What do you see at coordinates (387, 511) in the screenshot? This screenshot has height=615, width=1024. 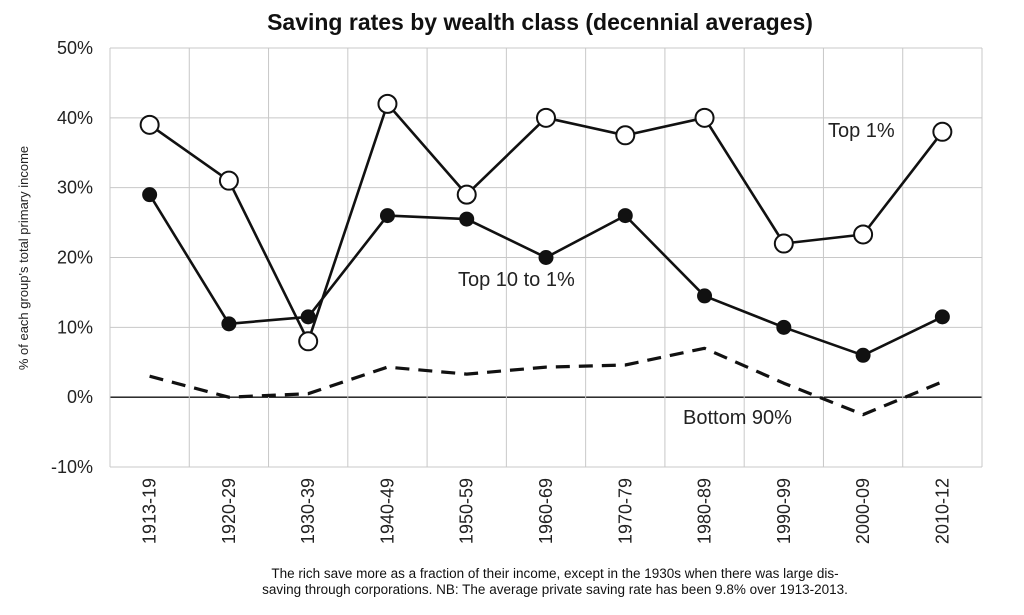 I see `x-tick-label: 1940-49` at bounding box center [387, 511].